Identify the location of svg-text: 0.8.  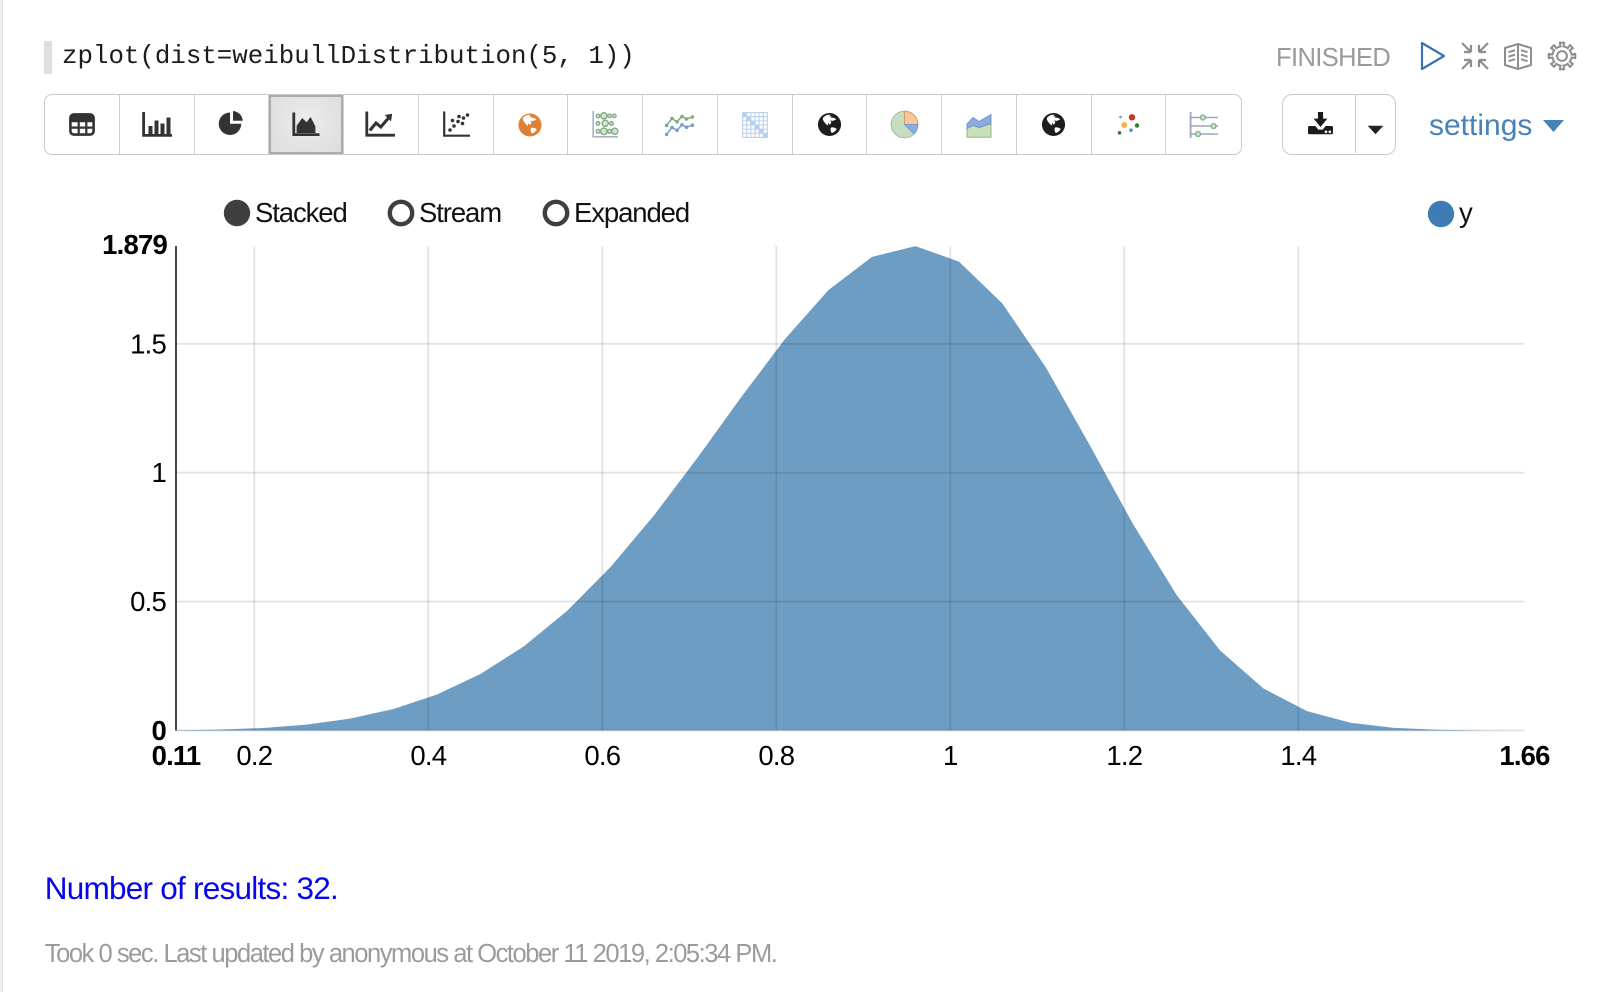
(776, 755).